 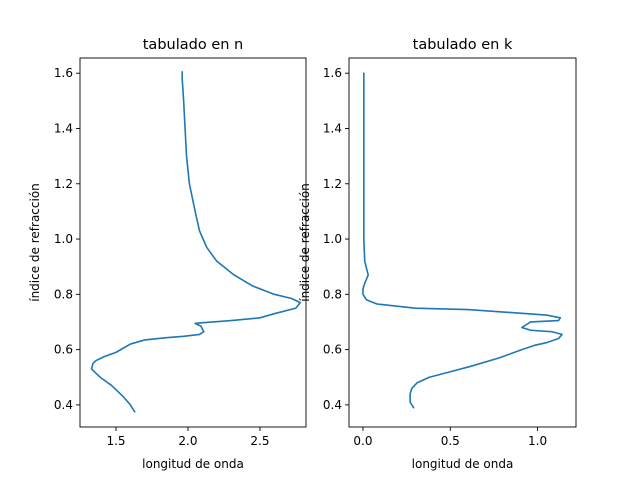 What do you see at coordinates (115, 441) in the screenshot?
I see `x-tick-label: 1.5` at bounding box center [115, 441].